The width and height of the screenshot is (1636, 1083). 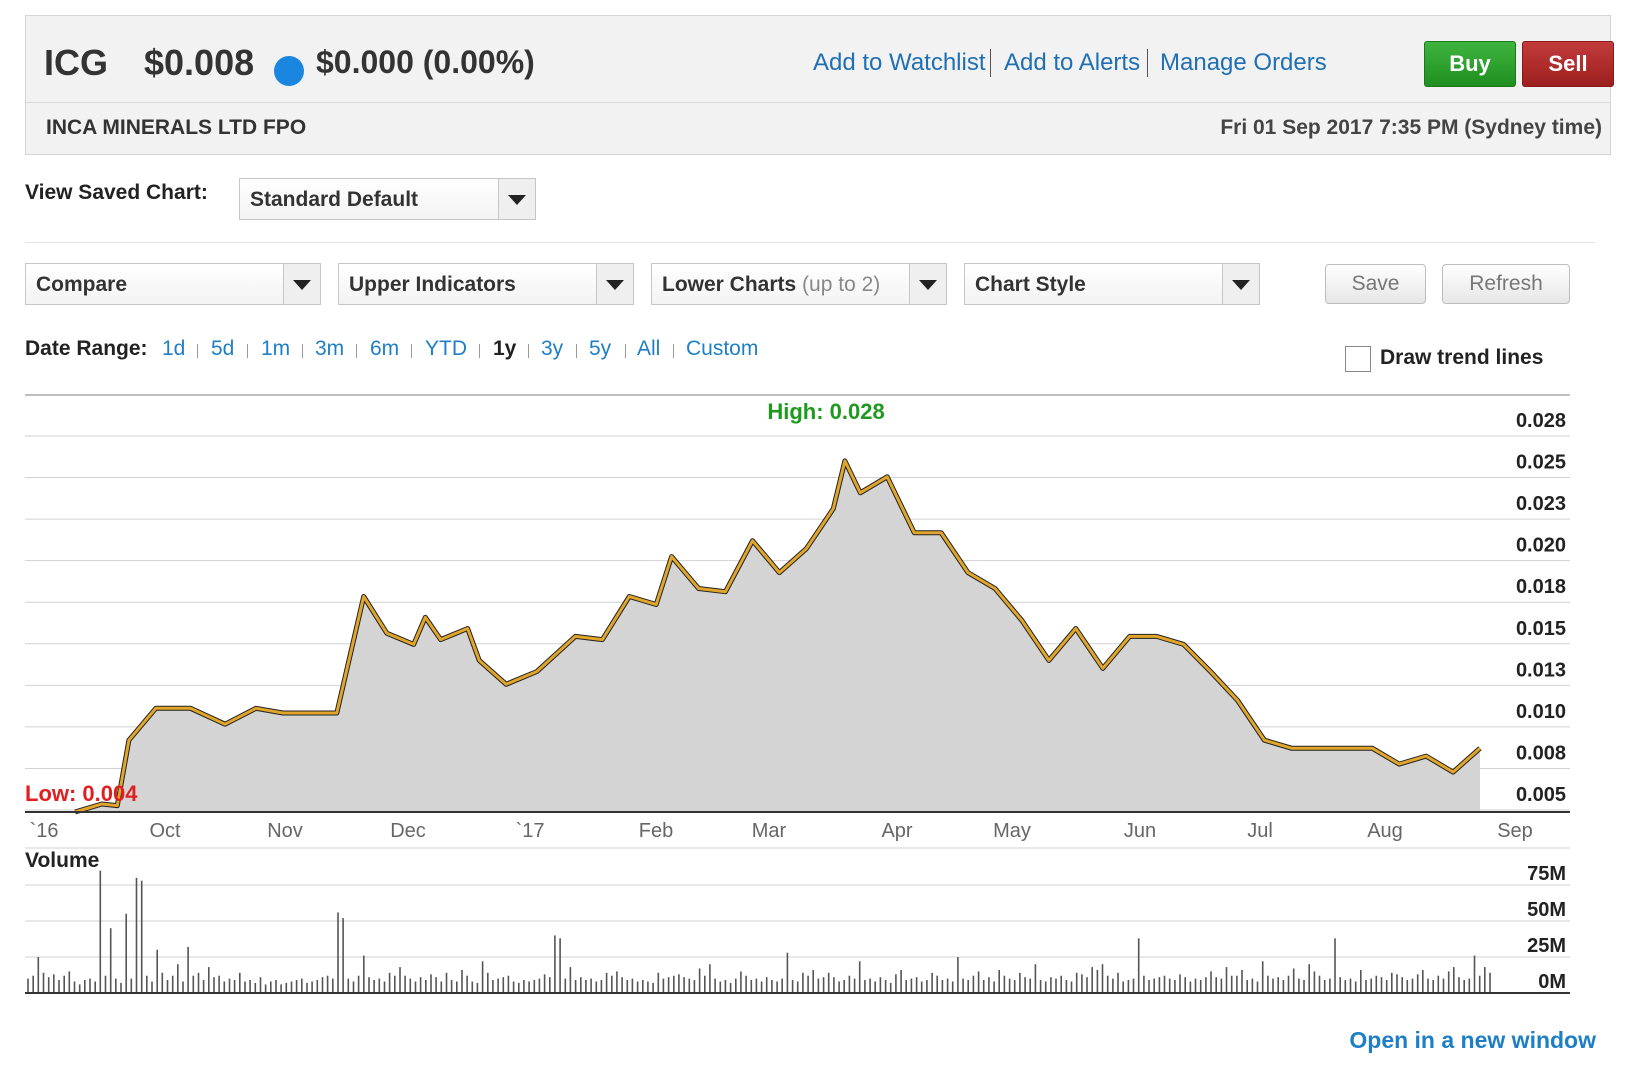 What do you see at coordinates (1470, 64) in the screenshot?
I see `buy-button: Buy` at bounding box center [1470, 64].